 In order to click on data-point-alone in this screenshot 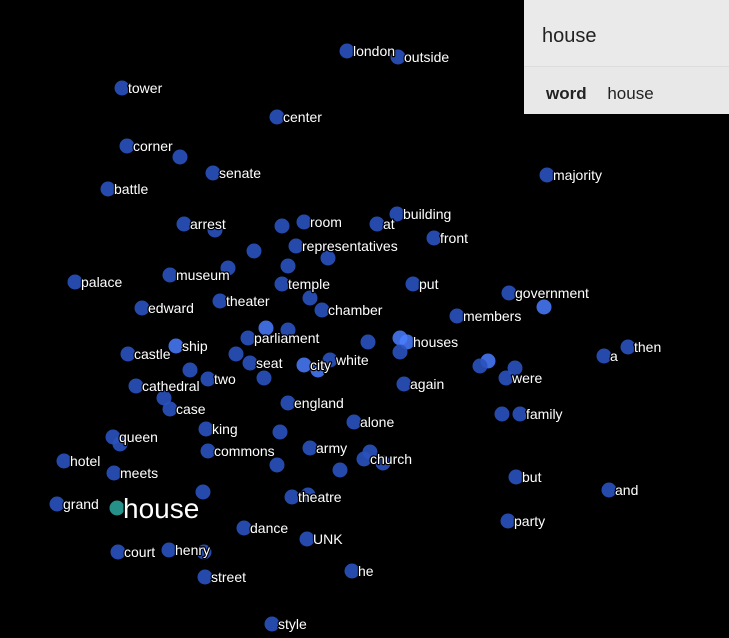, I will do `click(354, 422)`.